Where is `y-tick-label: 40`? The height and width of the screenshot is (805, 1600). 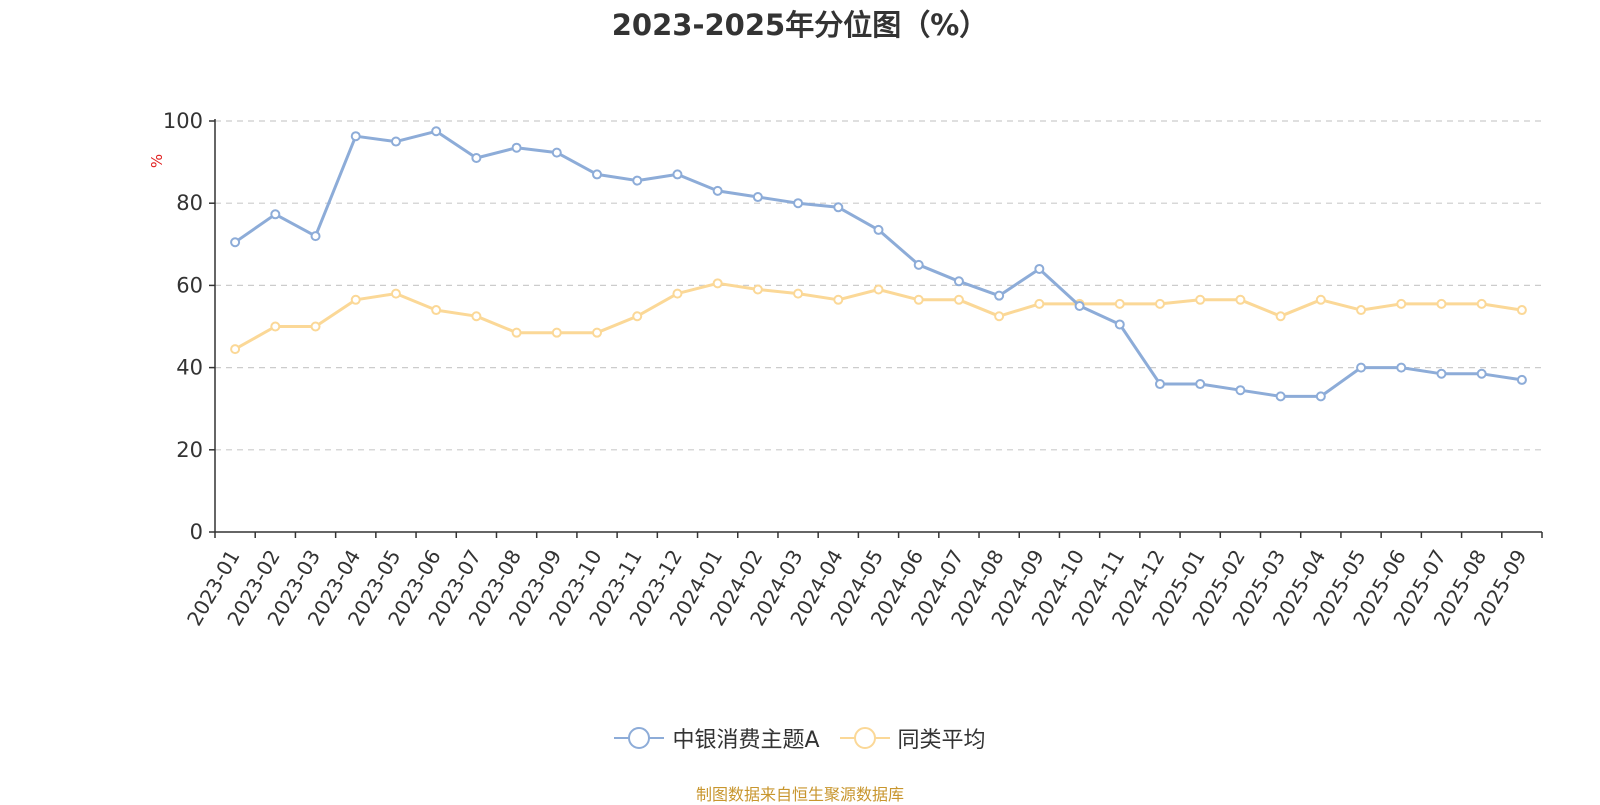 y-tick-label: 40 is located at coordinates (189, 368).